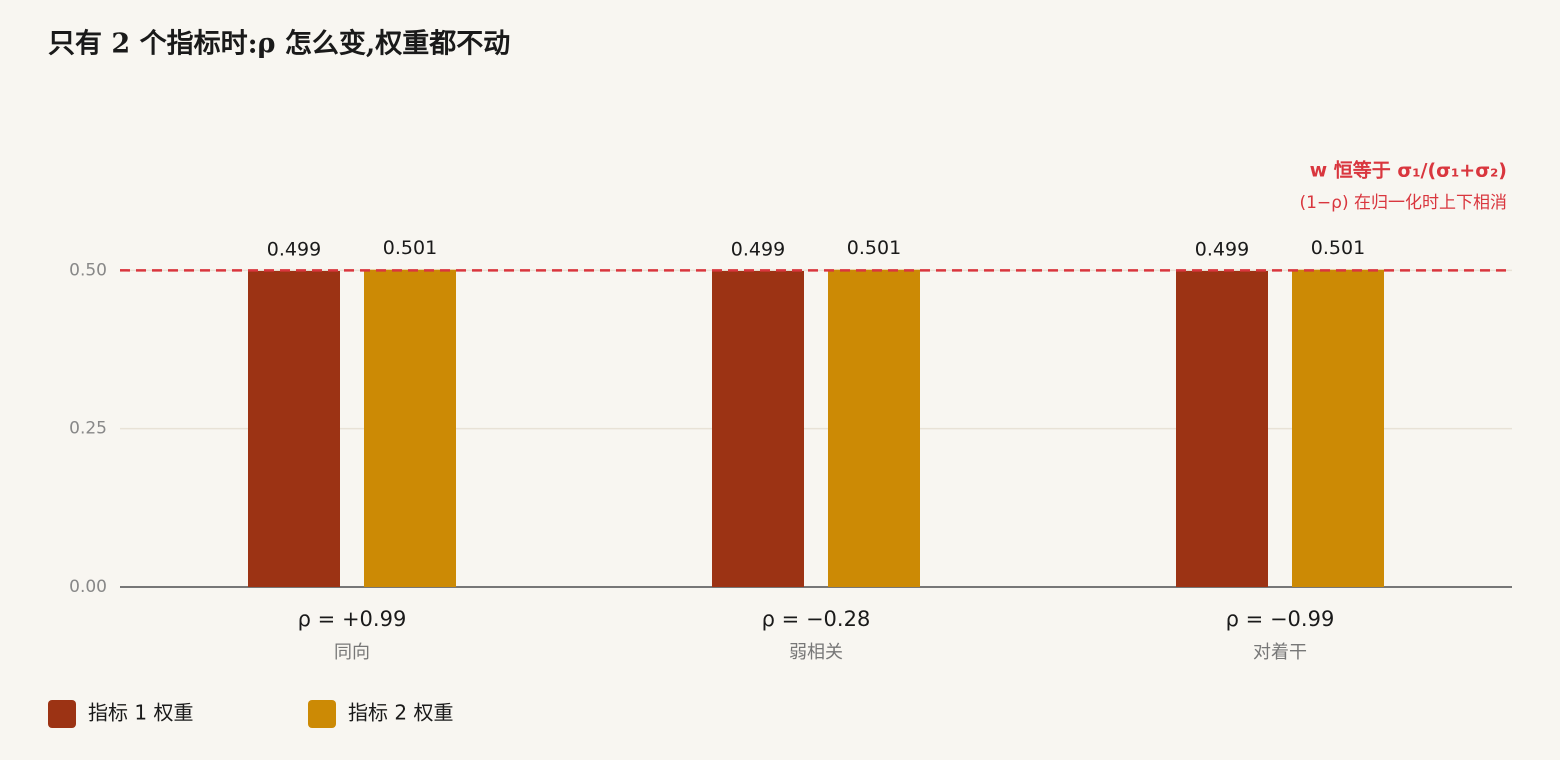  Describe the element at coordinates (140, 713) in the screenshot. I see `legend-label: 指标 1 权重` at that location.